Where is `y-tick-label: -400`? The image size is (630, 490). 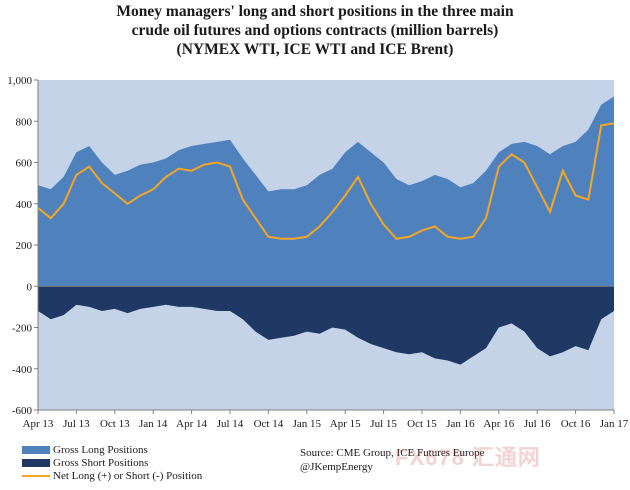
y-tick-label: -400 is located at coordinates (22, 370).